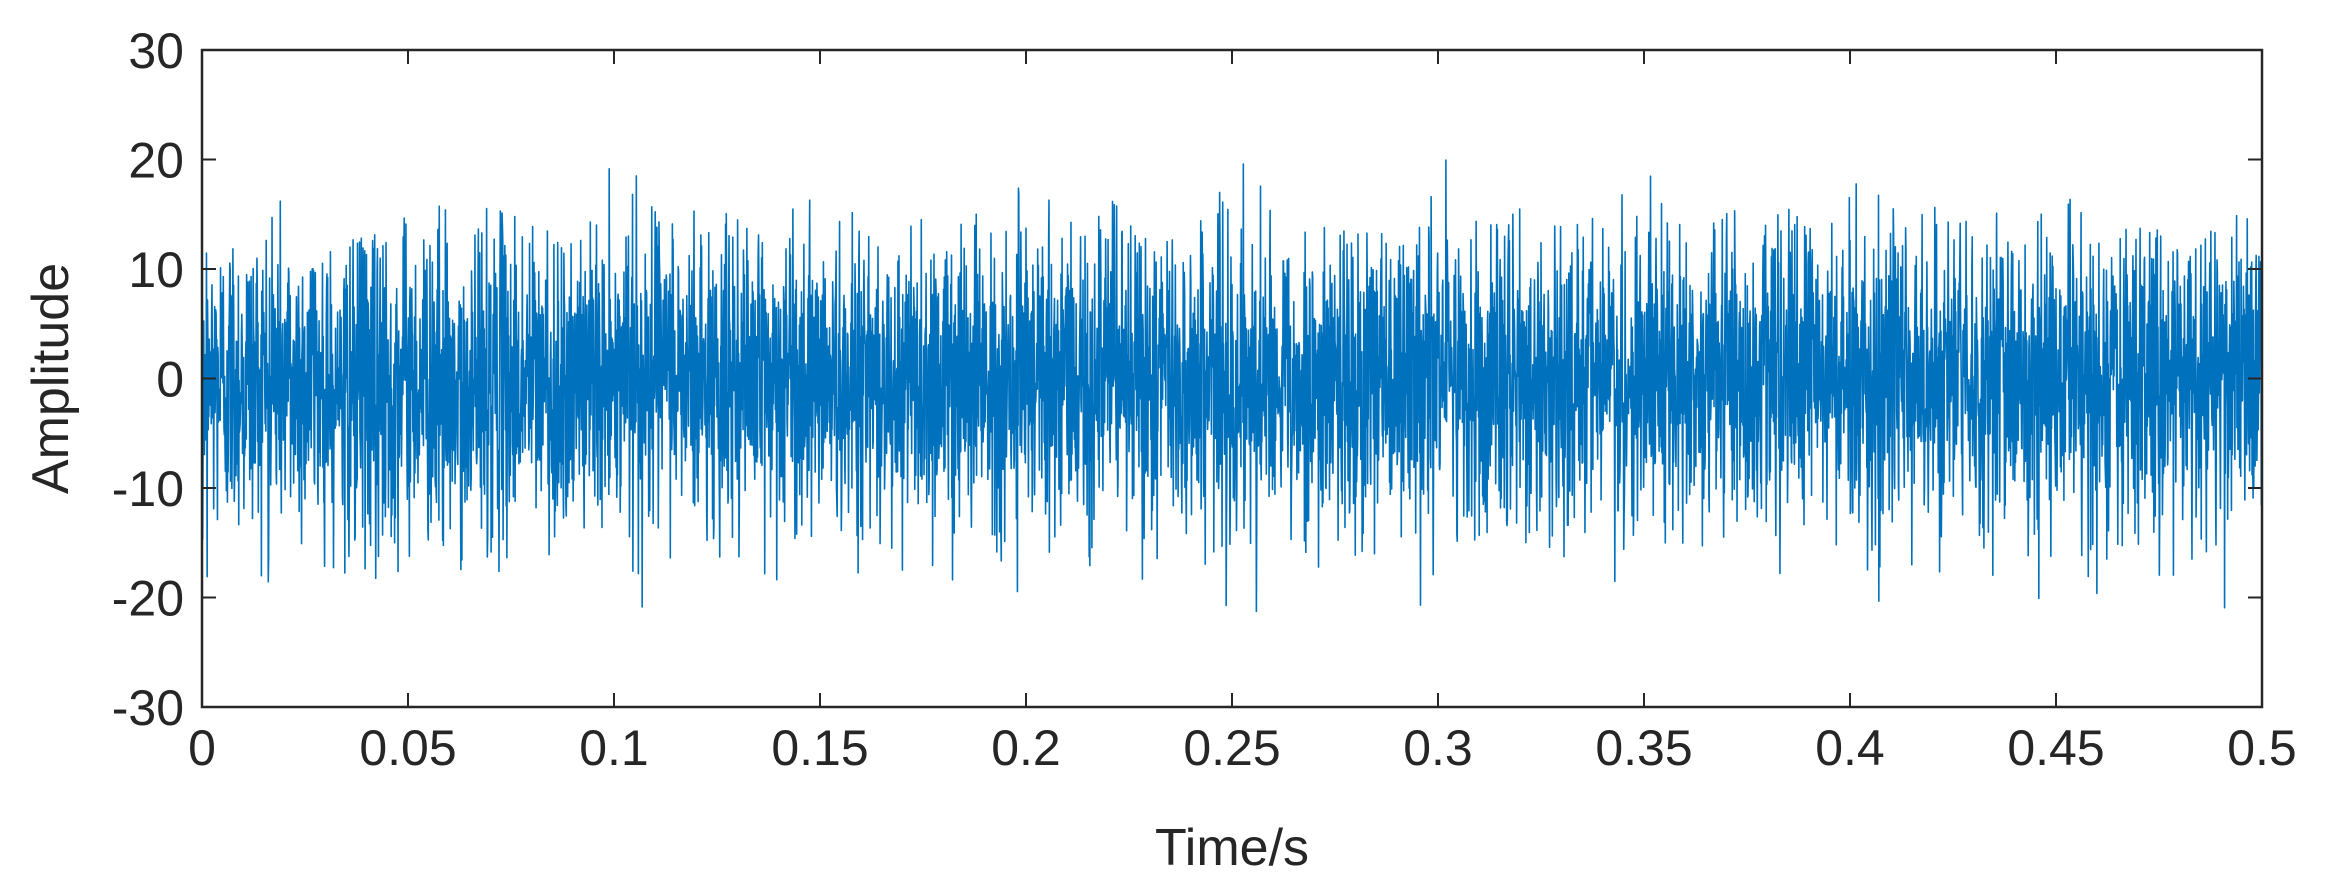 The height and width of the screenshot is (895, 2325). Describe the element at coordinates (156, 161) in the screenshot. I see `y-tick-label: 20` at that location.